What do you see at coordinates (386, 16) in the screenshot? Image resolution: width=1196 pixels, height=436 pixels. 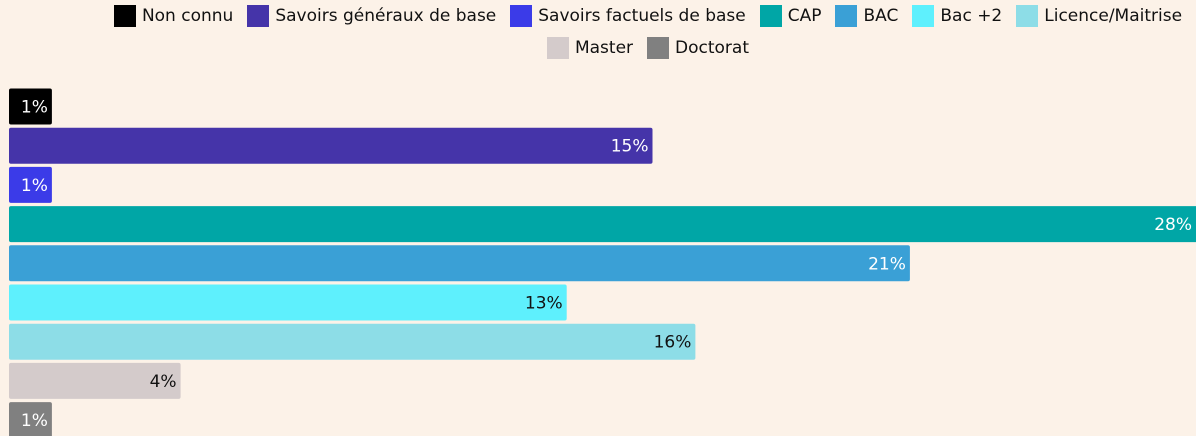 I see `legend-label: Savoirs généraux de base` at bounding box center [386, 16].